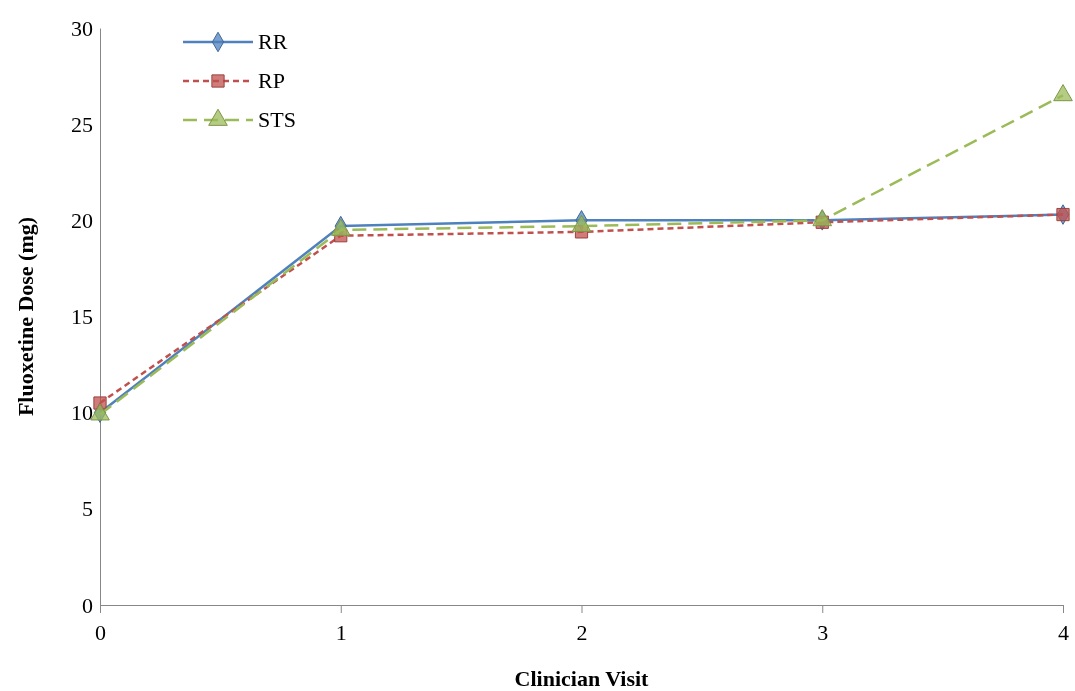  I want to click on legend-label: RR, so click(273, 41).